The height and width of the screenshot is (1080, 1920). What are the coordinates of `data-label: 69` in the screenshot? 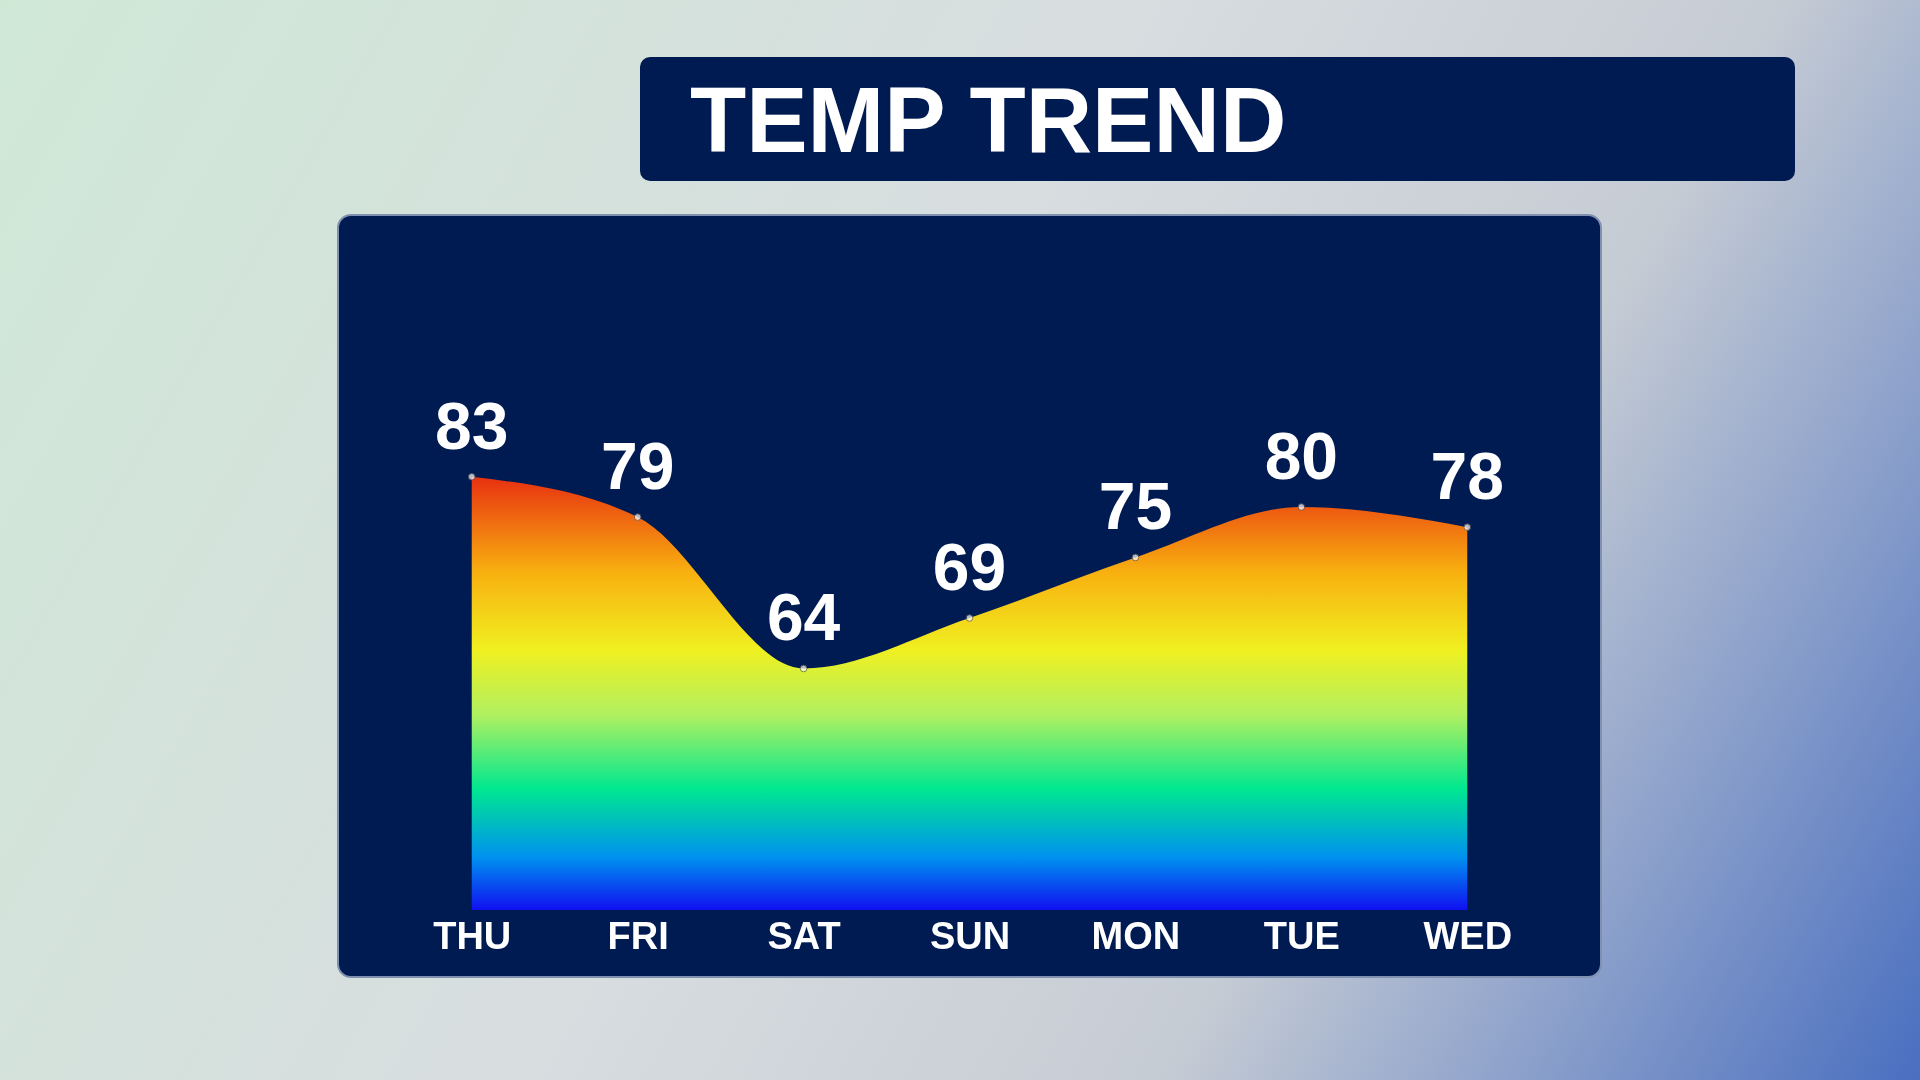 It's located at (969, 566).